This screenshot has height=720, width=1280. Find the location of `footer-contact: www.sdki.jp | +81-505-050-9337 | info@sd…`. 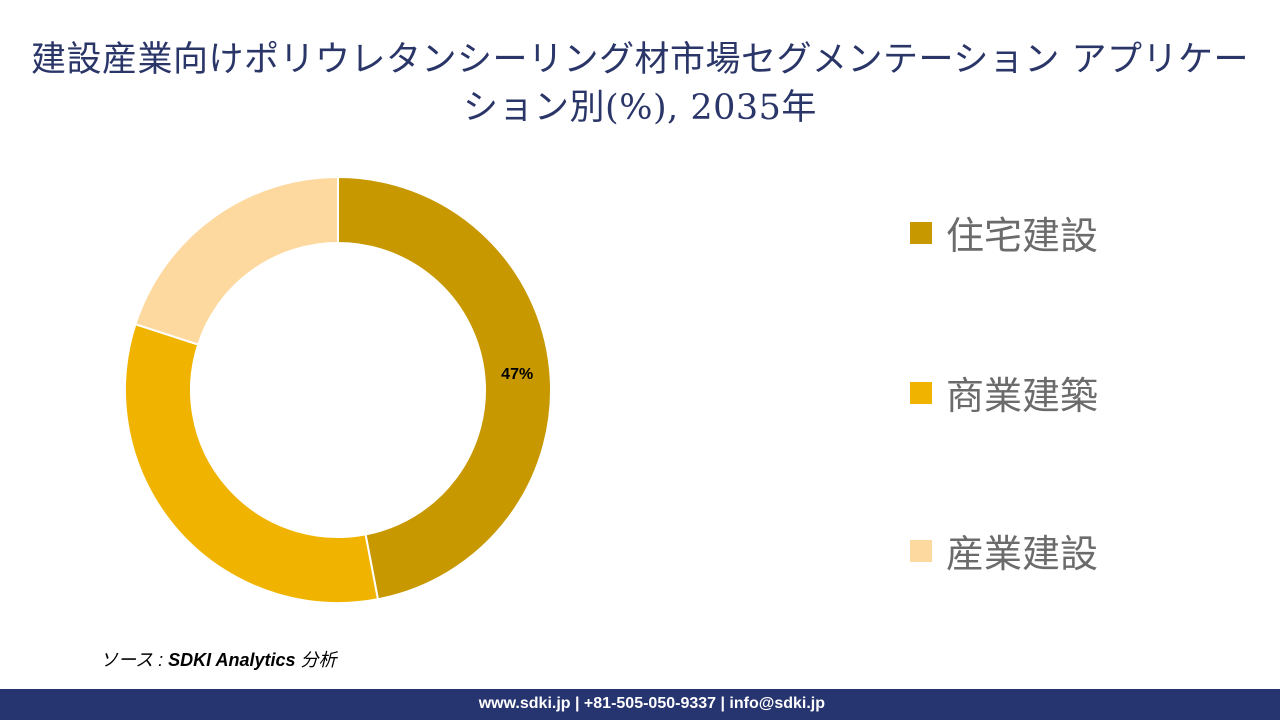

footer-contact: www.sdki.jp | +81-505-050-9337 | info@sd… is located at coordinates (651, 703).